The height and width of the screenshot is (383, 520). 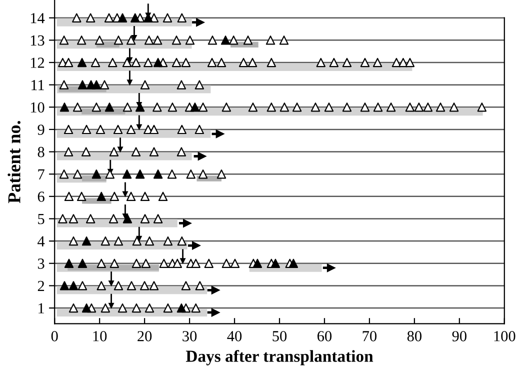 What do you see at coordinates (459, 336) in the screenshot?
I see `x-tick-label: 90` at bounding box center [459, 336].